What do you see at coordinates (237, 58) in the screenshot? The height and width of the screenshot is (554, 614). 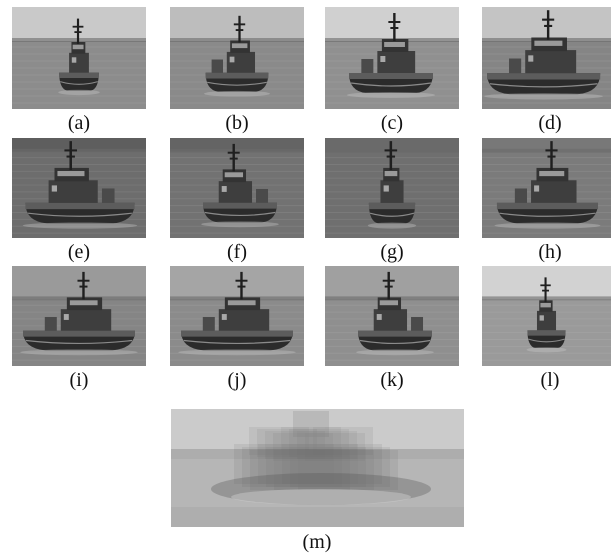 I see `boat-photo-b` at bounding box center [237, 58].